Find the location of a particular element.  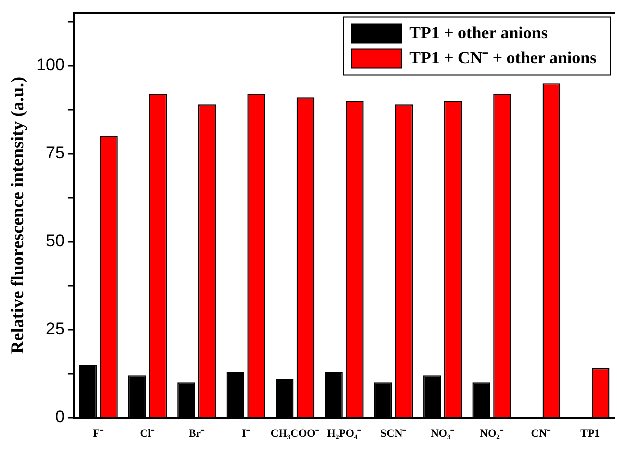

y-tick-label: 75 is located at coordinates (55, 153).